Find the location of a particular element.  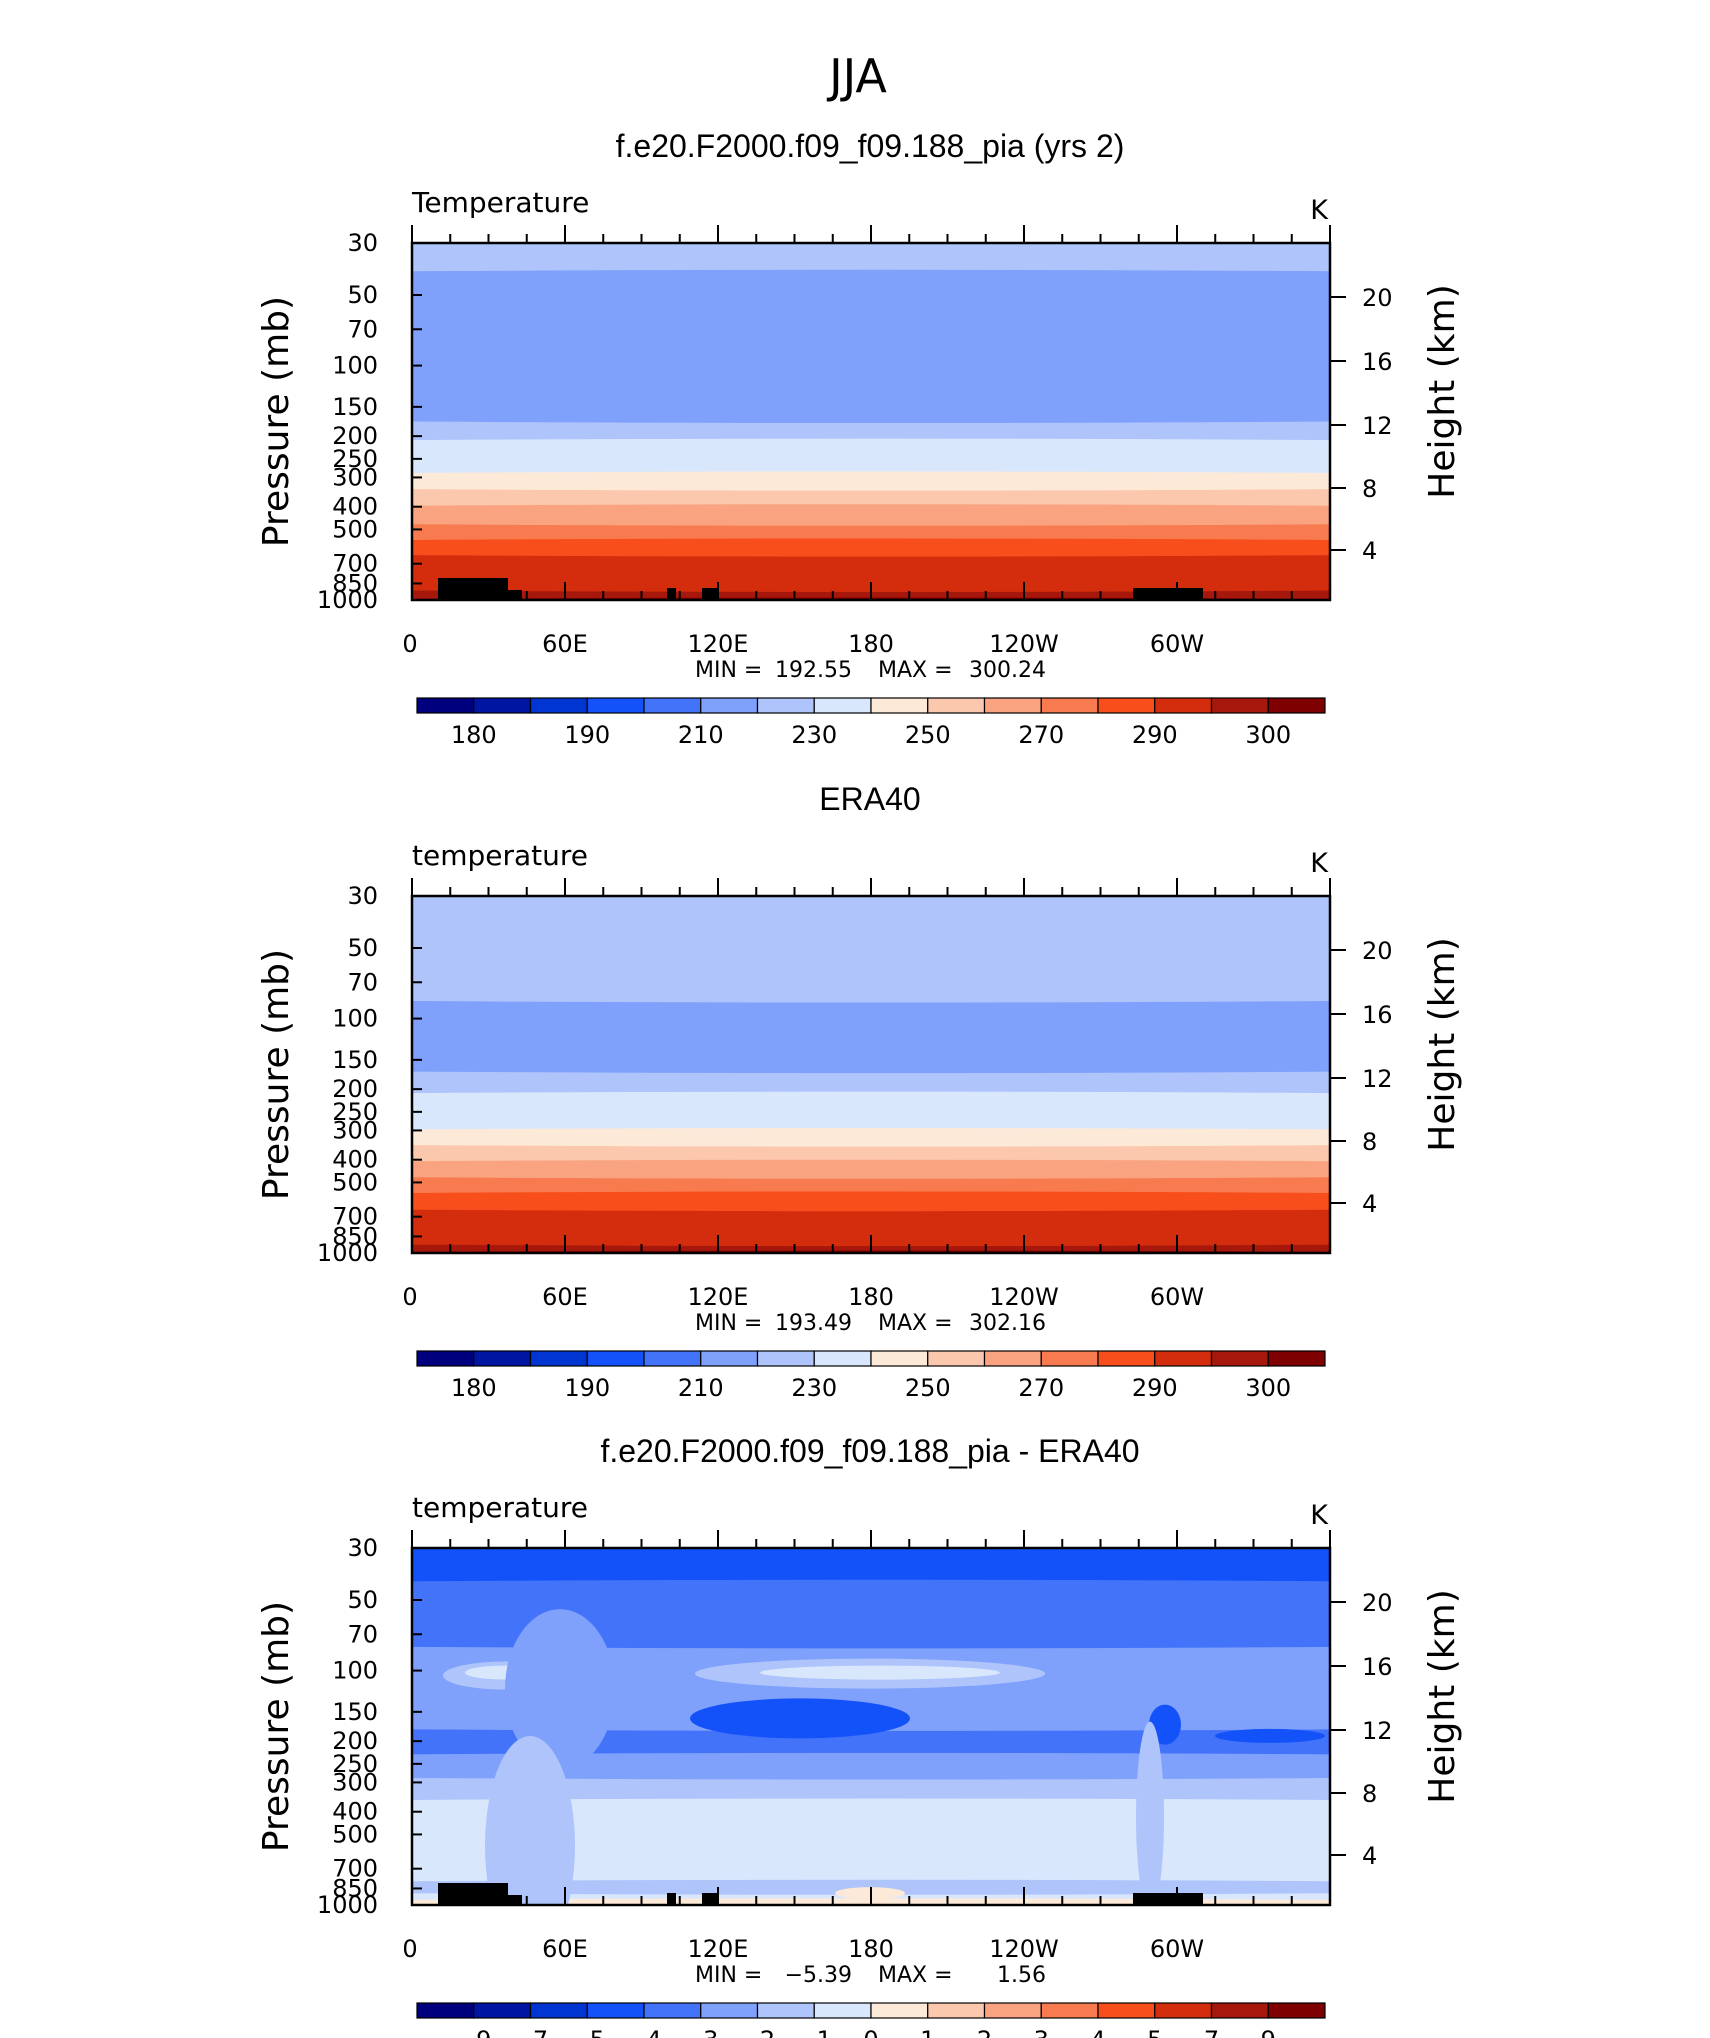

y-tick-label: 200 is located at coordinates (355, 1089).